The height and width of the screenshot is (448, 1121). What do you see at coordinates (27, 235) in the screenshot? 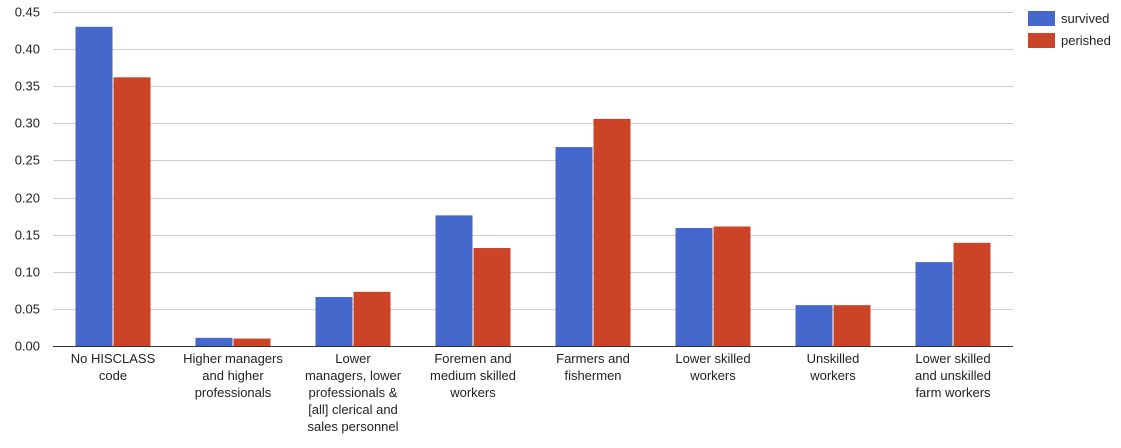
I see `y-tick-label: 0.15` at bounding box center [27, 235].